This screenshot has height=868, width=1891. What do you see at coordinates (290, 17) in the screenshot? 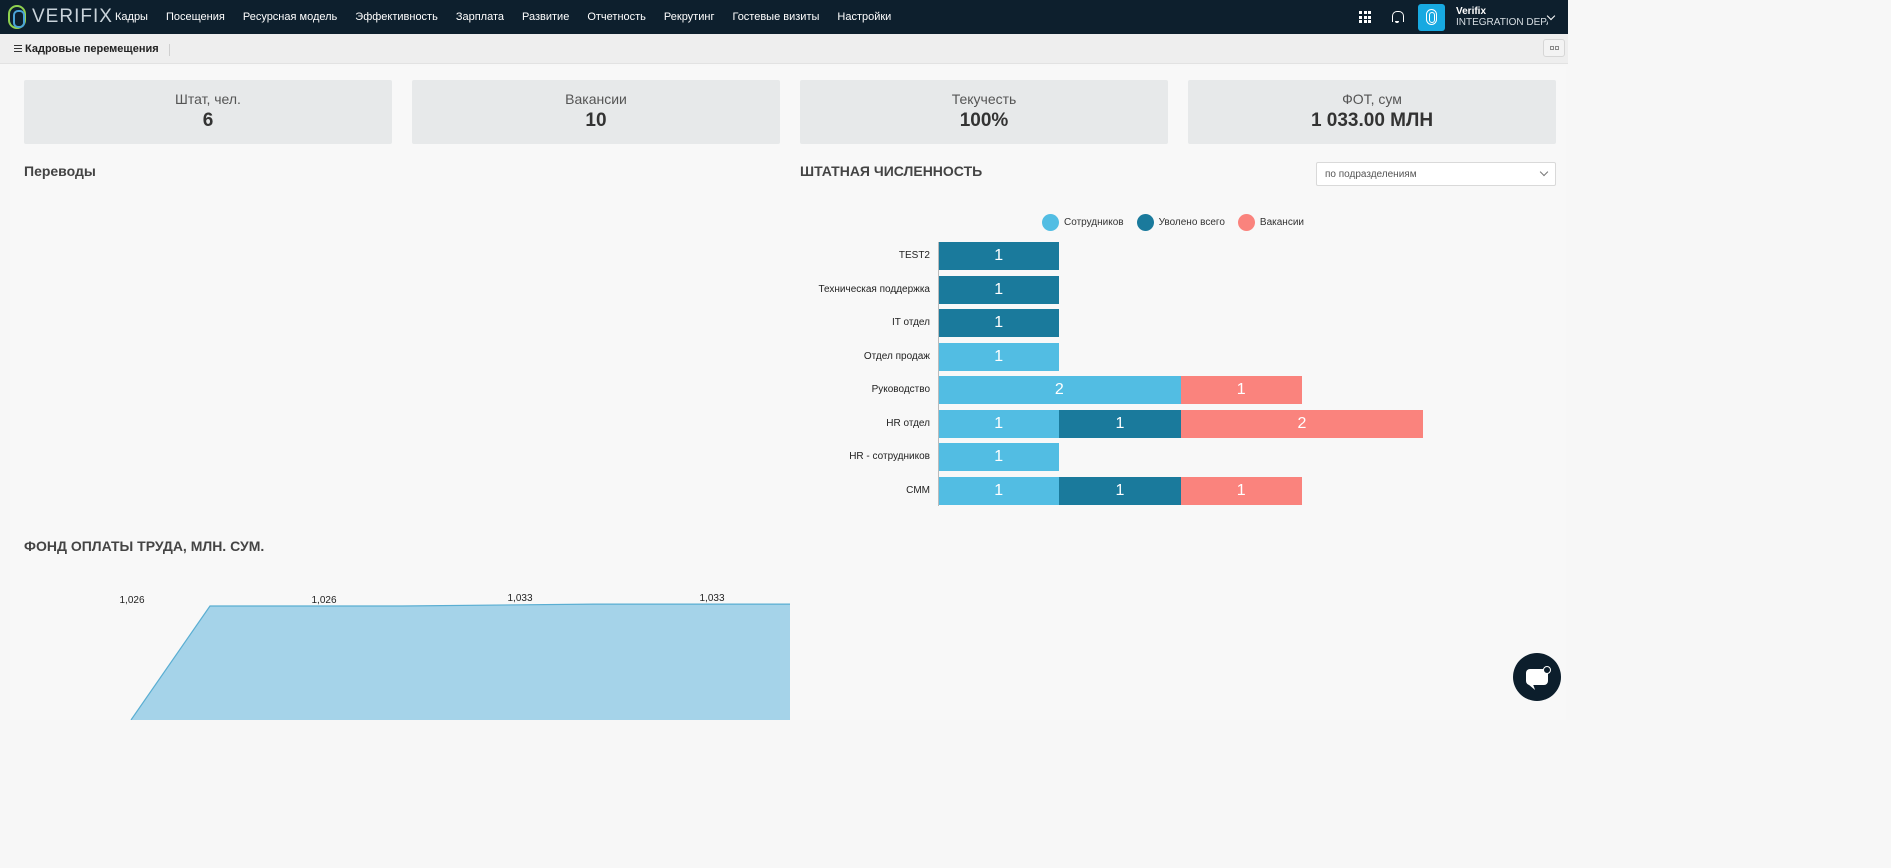
I see `nav-item: Ресурсная модель` at bounding box center [290, 17].